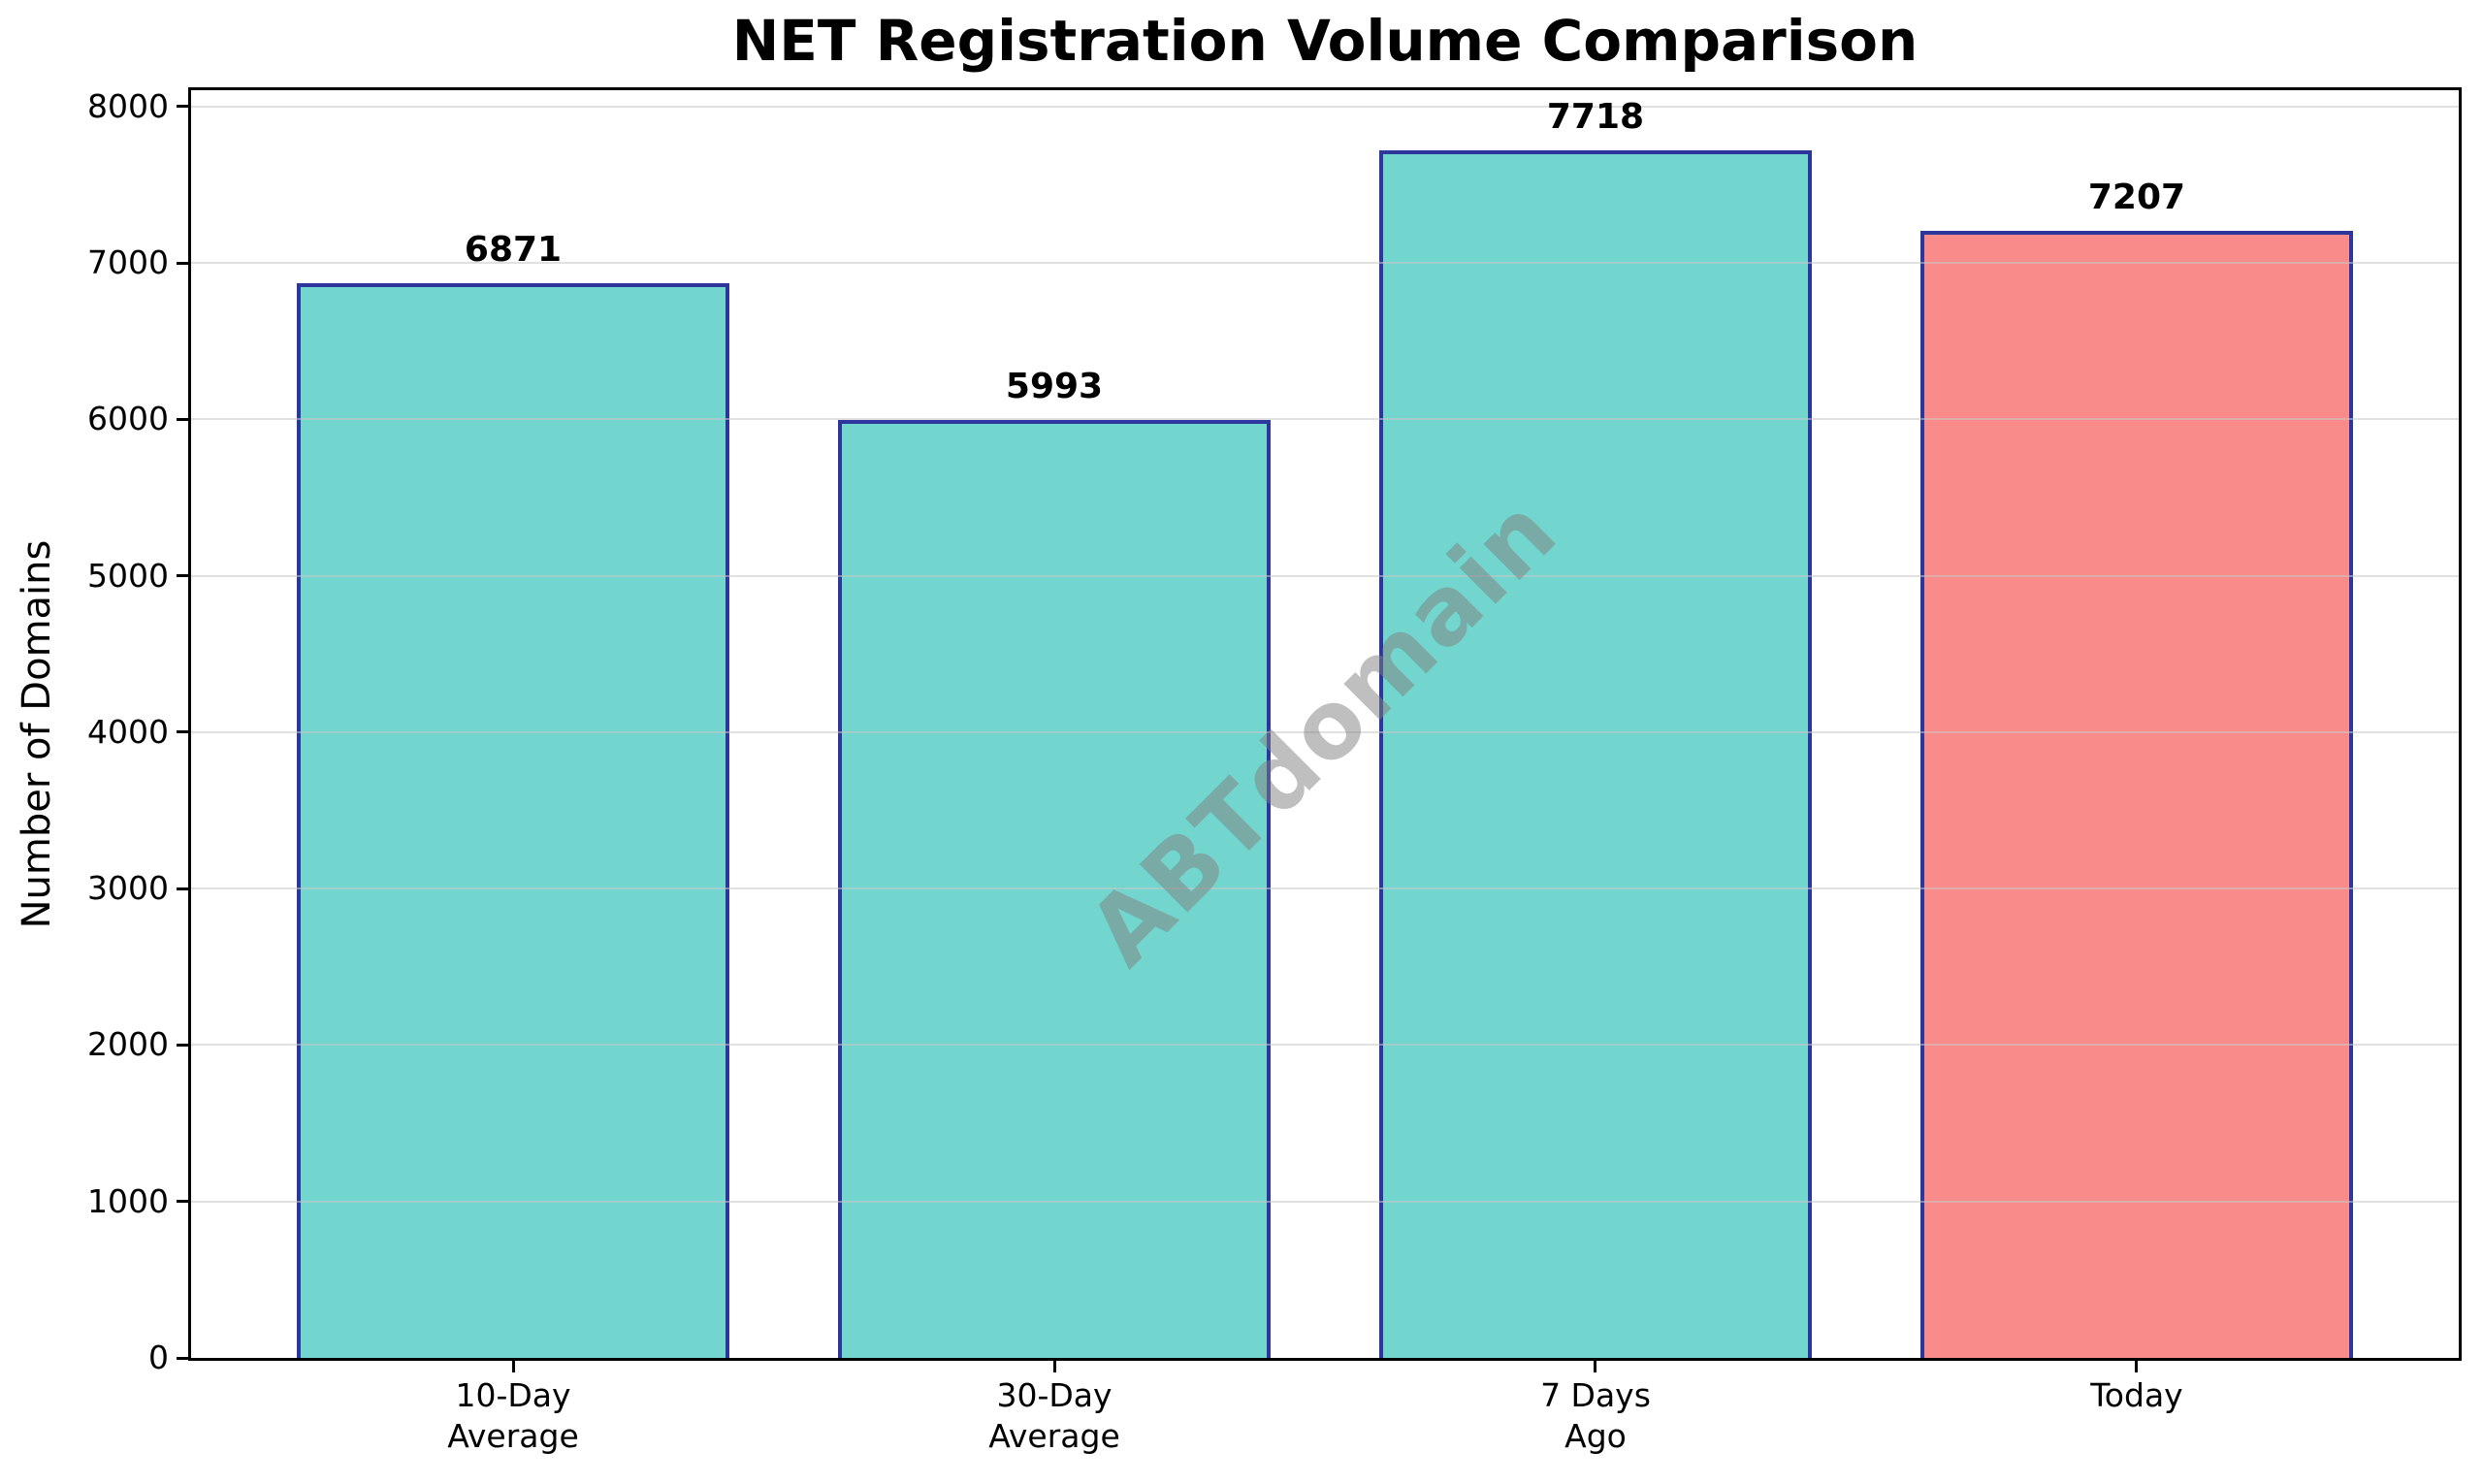  I want to click on y-tick-label: 6000, so click(128, 419).